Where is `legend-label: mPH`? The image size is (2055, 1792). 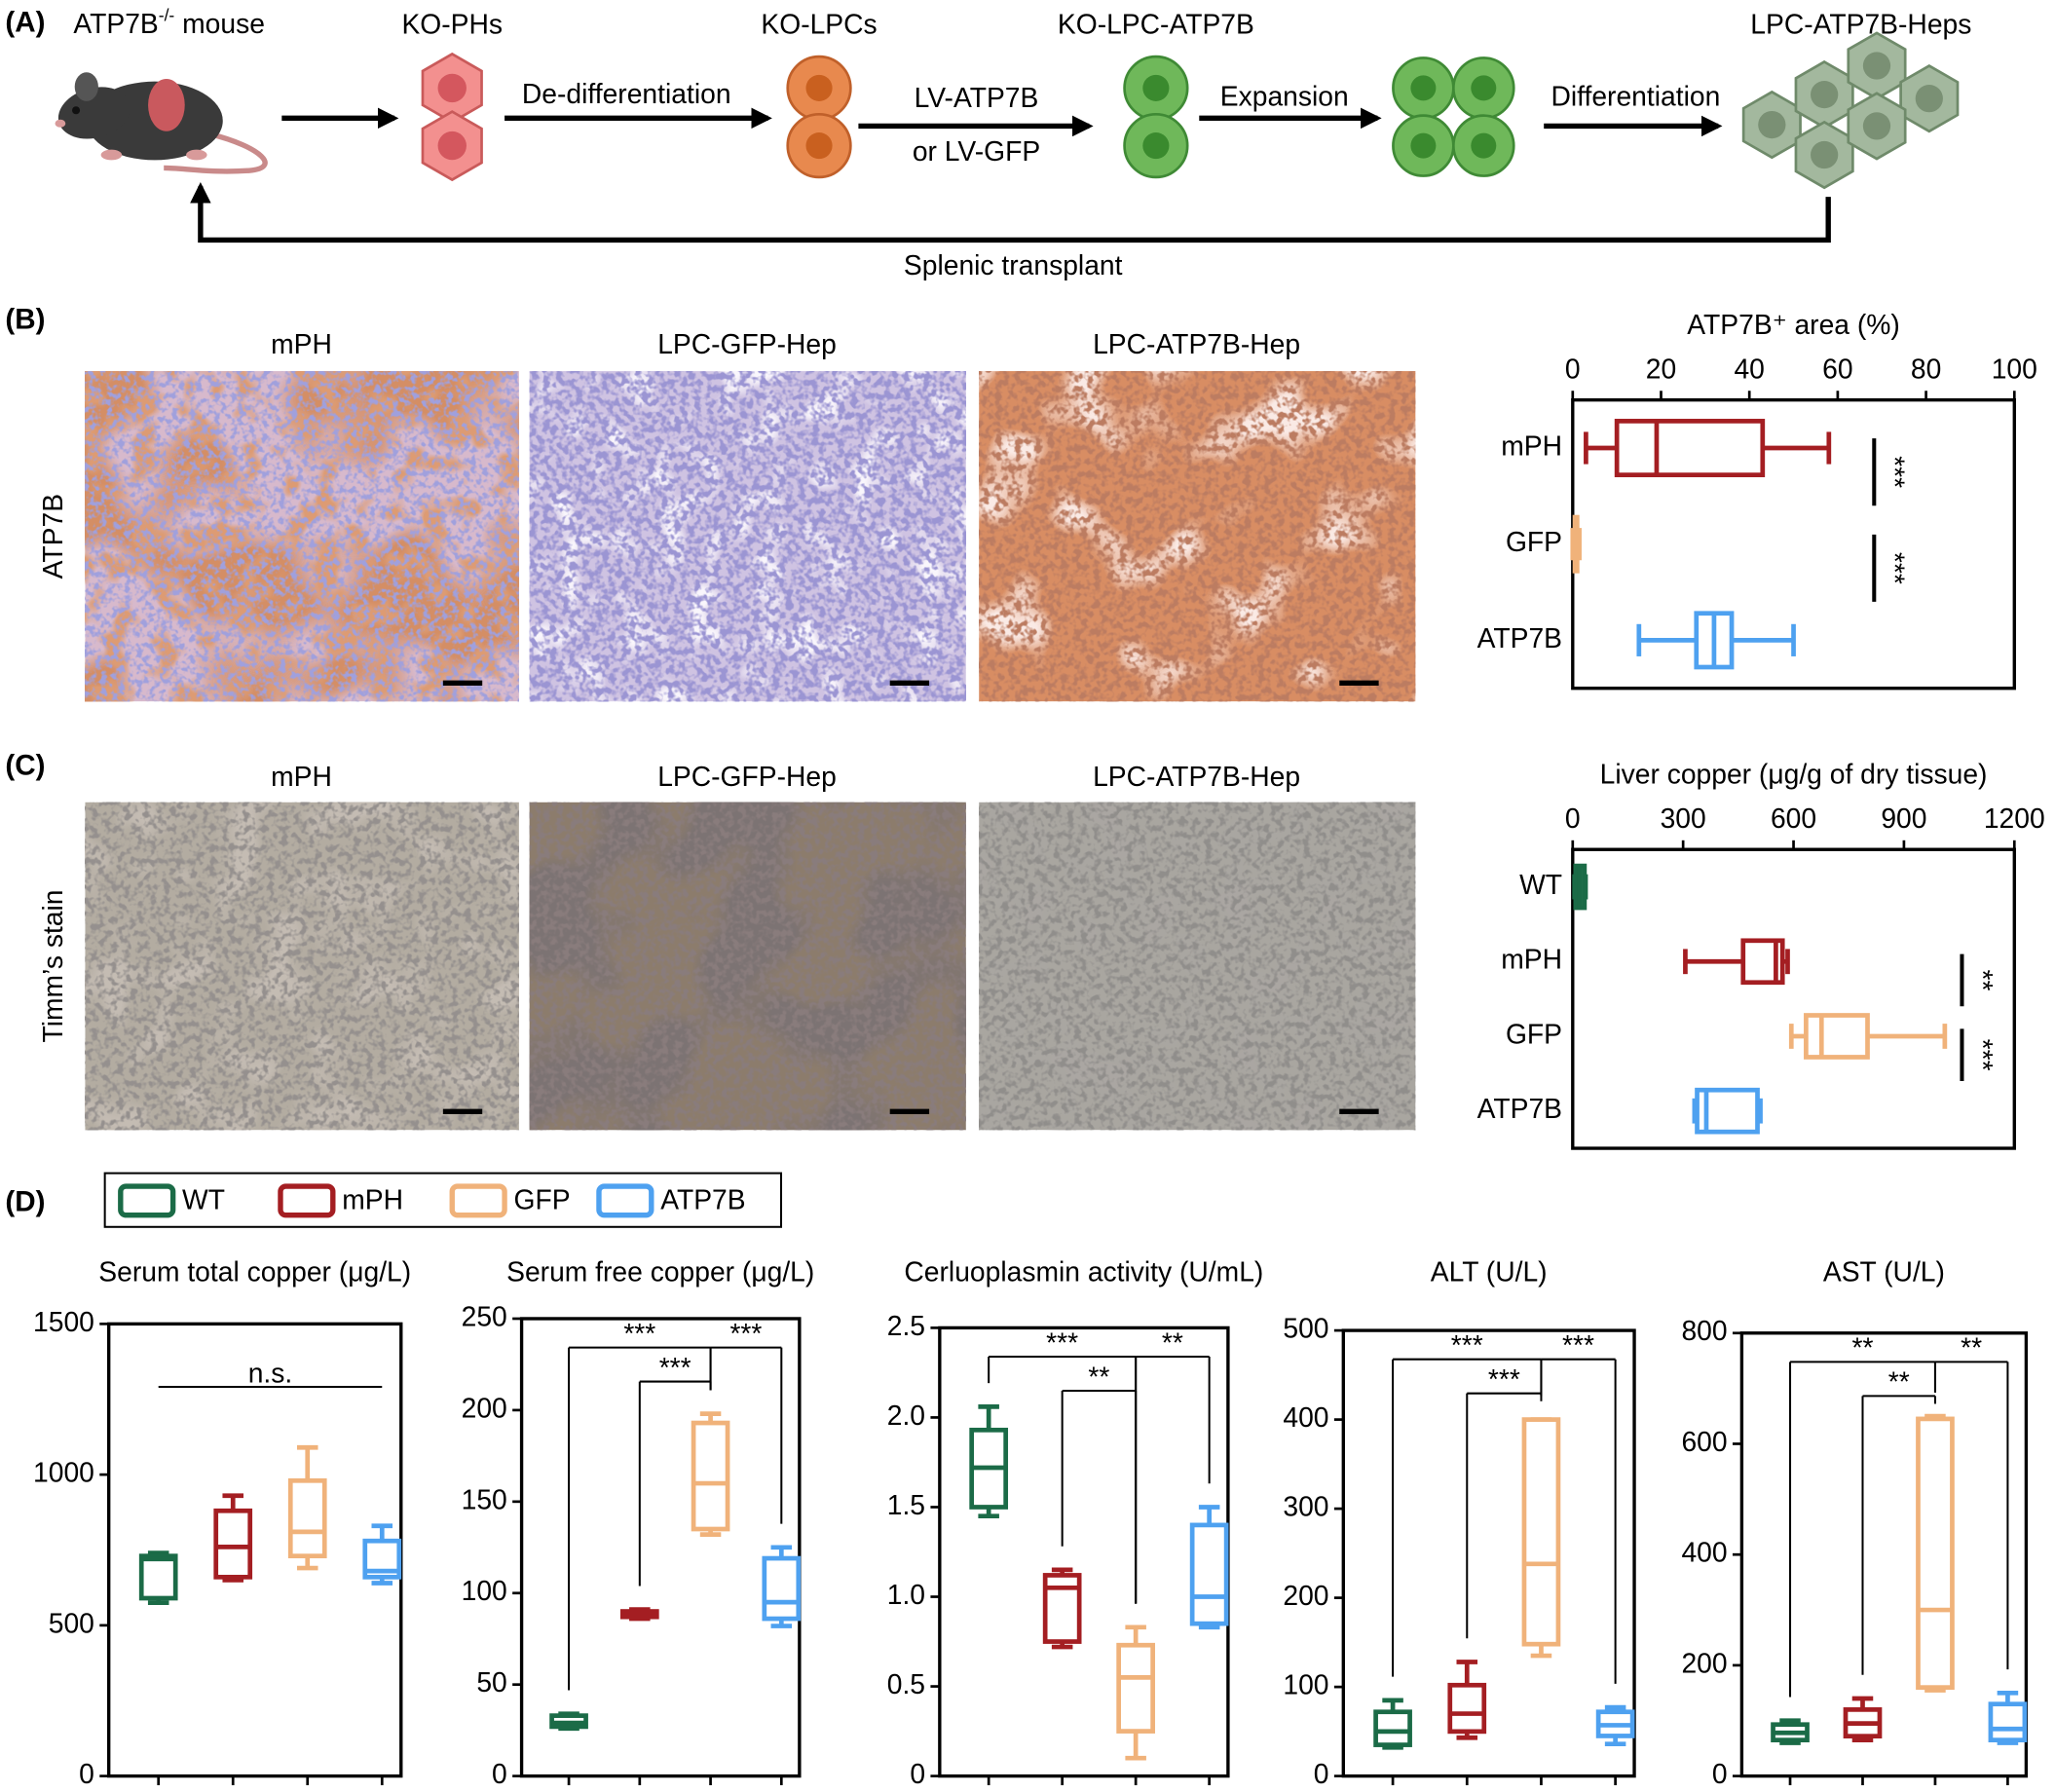
legend-label: mPH is located at coordinates (373, 1199).